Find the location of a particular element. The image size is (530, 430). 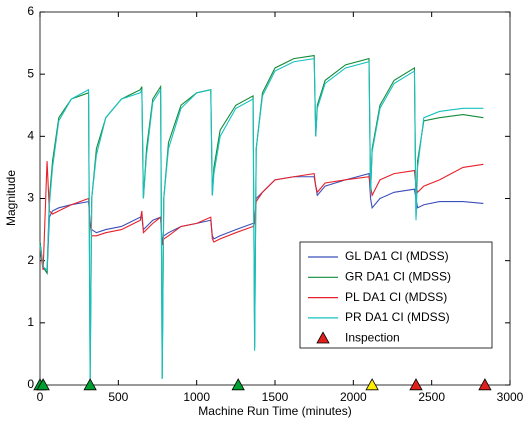

x-axis-title: Machine Run Time (minutes) is located at coordinates (274, 411).